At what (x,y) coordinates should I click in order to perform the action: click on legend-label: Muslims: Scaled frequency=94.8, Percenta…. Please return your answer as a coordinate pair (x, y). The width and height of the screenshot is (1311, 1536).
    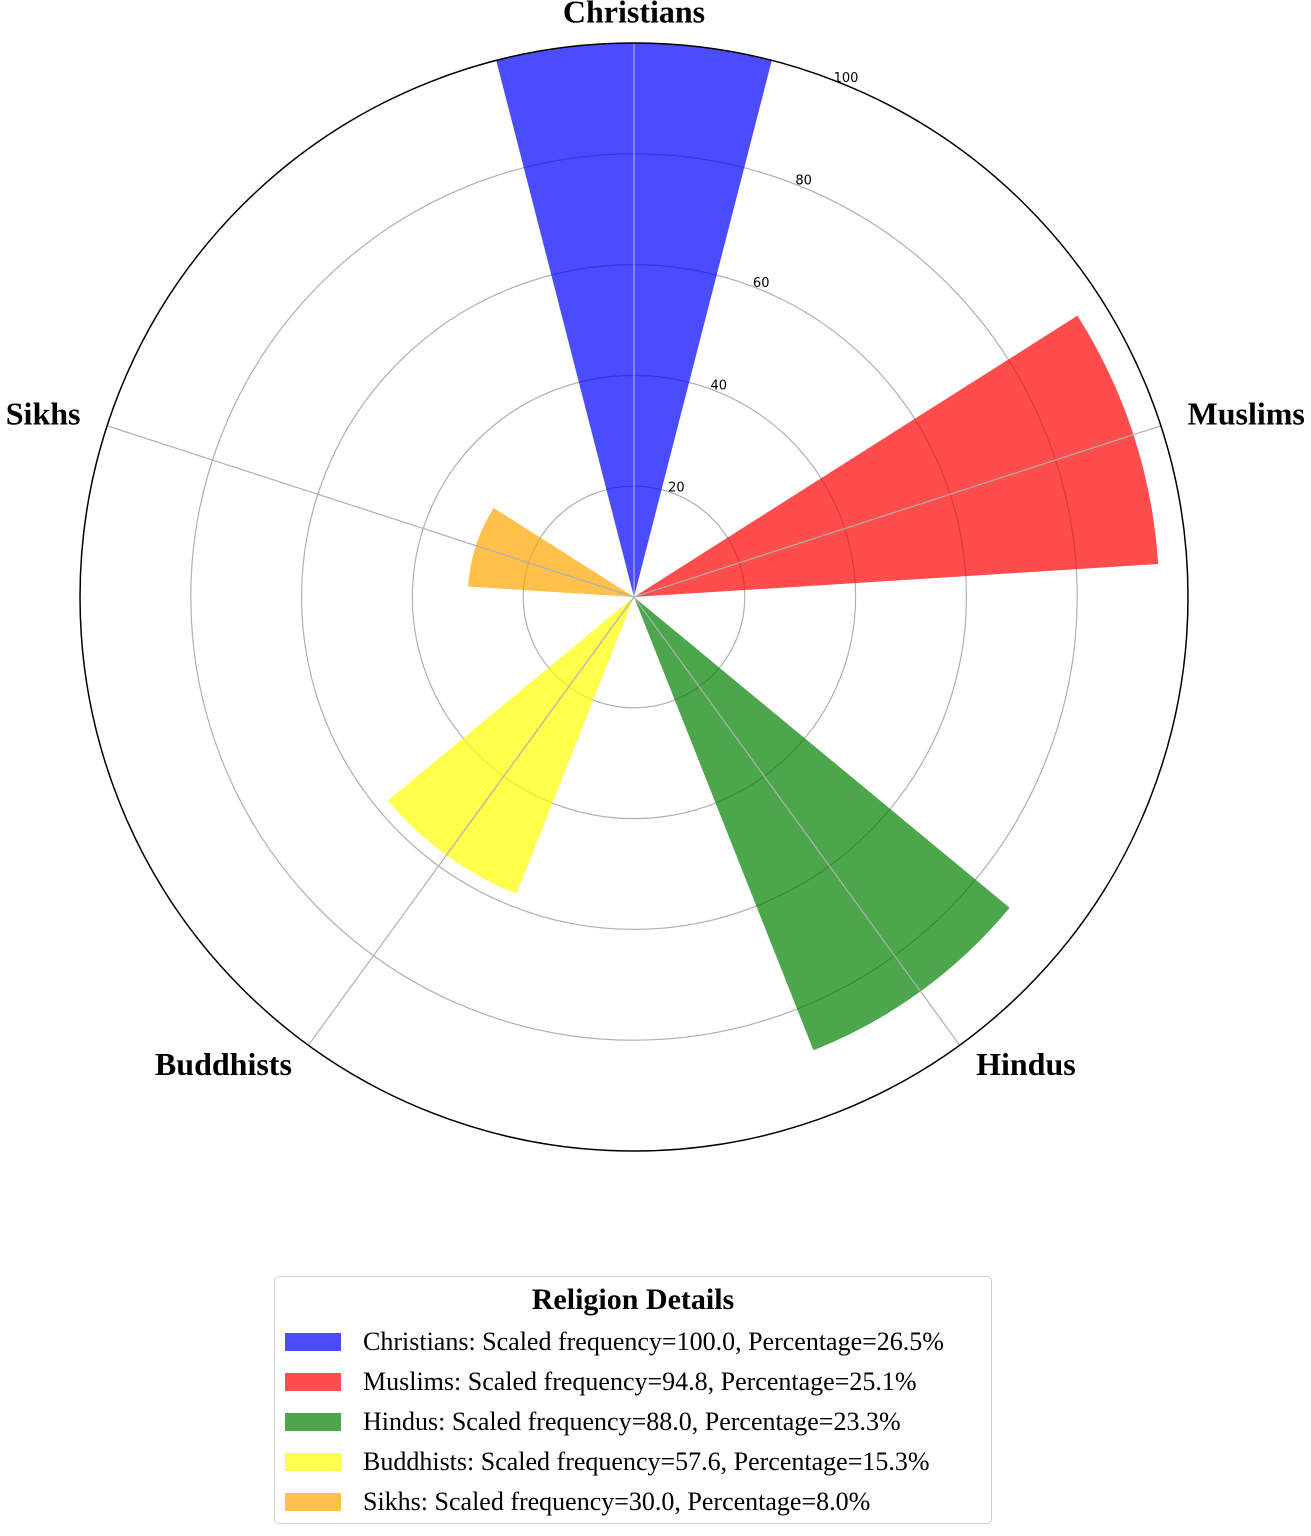
    Looking at the image, I should click on (640, 1381).